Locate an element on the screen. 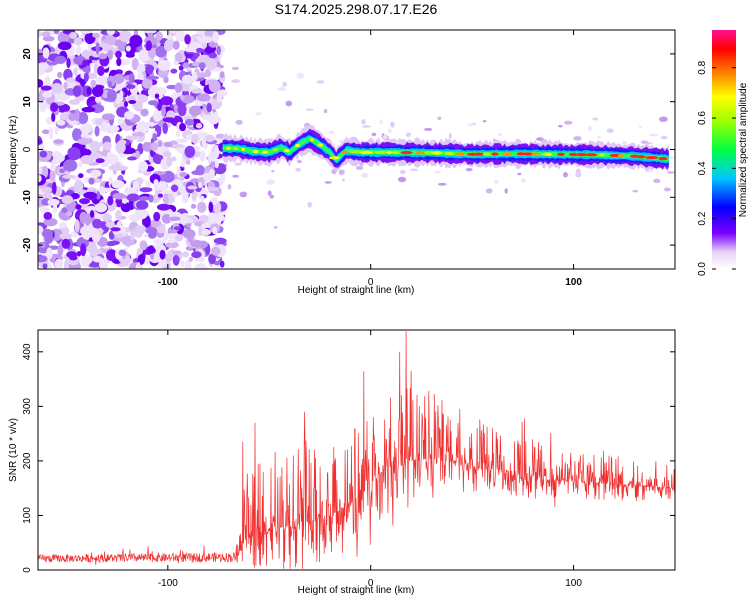 Image resolution: width=750 pixels, height=600 pixels. colorbar-label: Normalized spectral amplitude is located at coordinates (743, 149).